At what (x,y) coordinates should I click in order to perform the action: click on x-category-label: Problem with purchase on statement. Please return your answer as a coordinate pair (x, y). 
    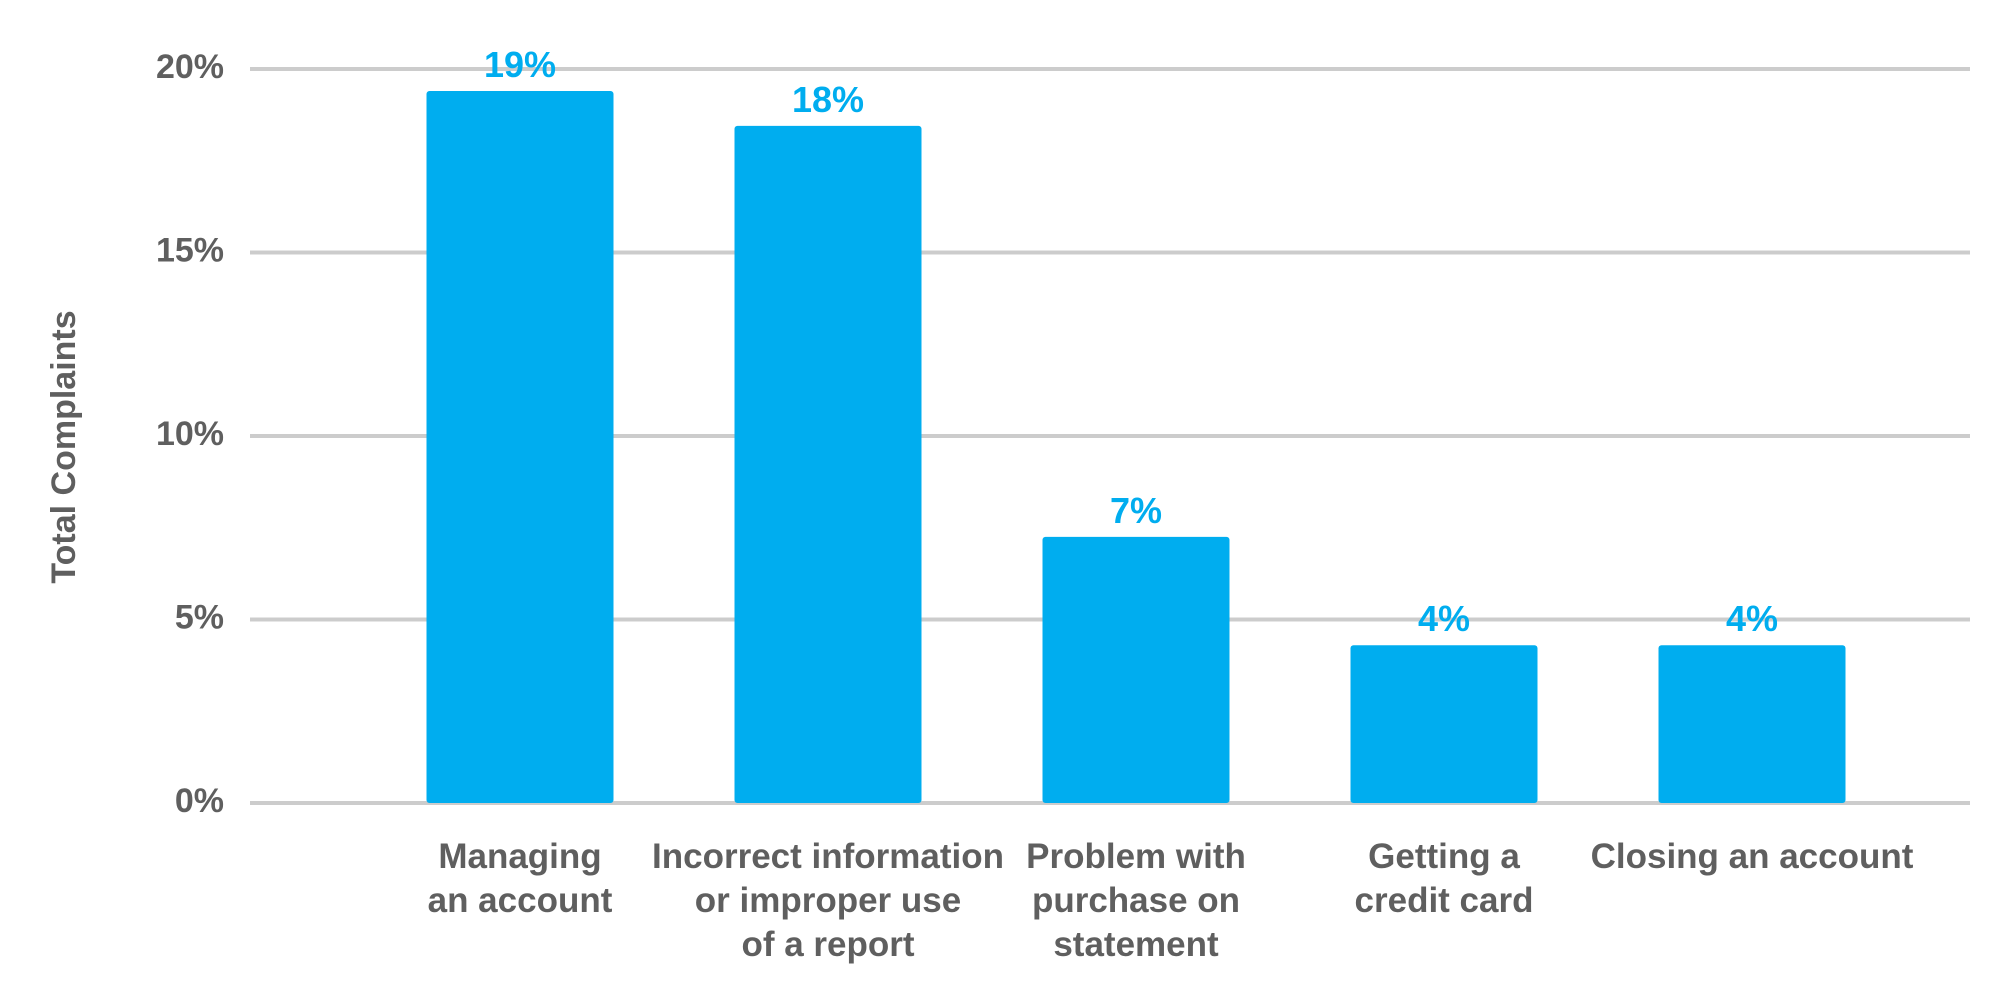
    Looking at the image, I should click on (1136, 900).